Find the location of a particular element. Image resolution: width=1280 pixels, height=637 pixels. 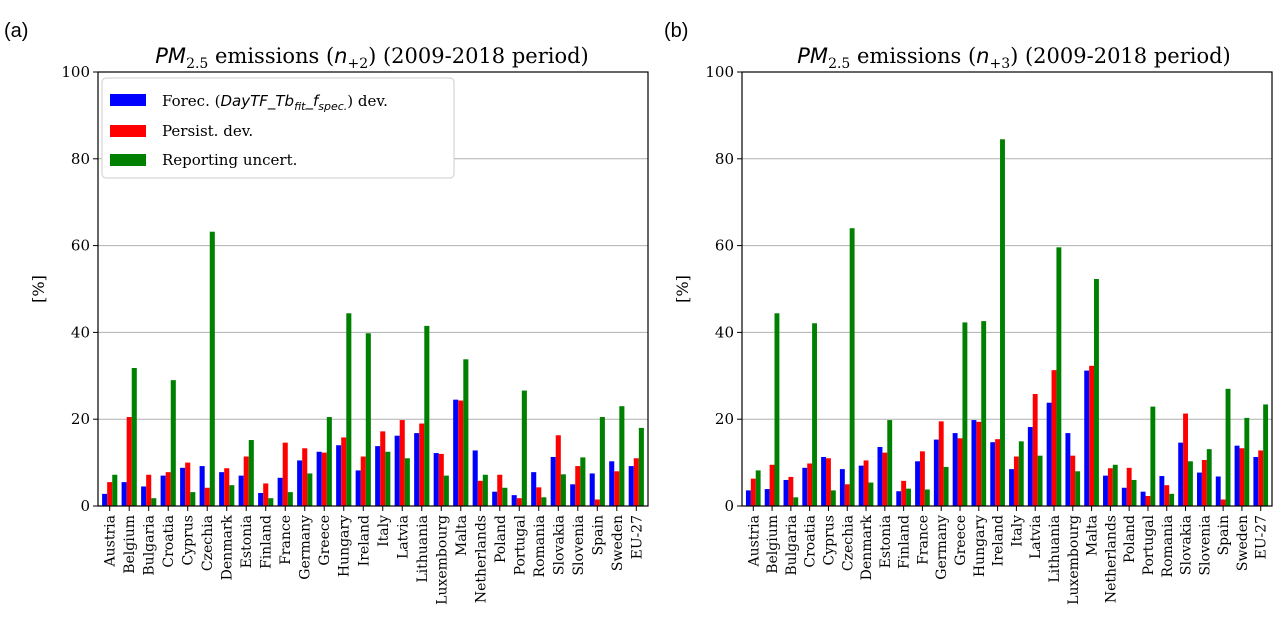

legend-swatch-reporting is located at coordinates (128, 160).